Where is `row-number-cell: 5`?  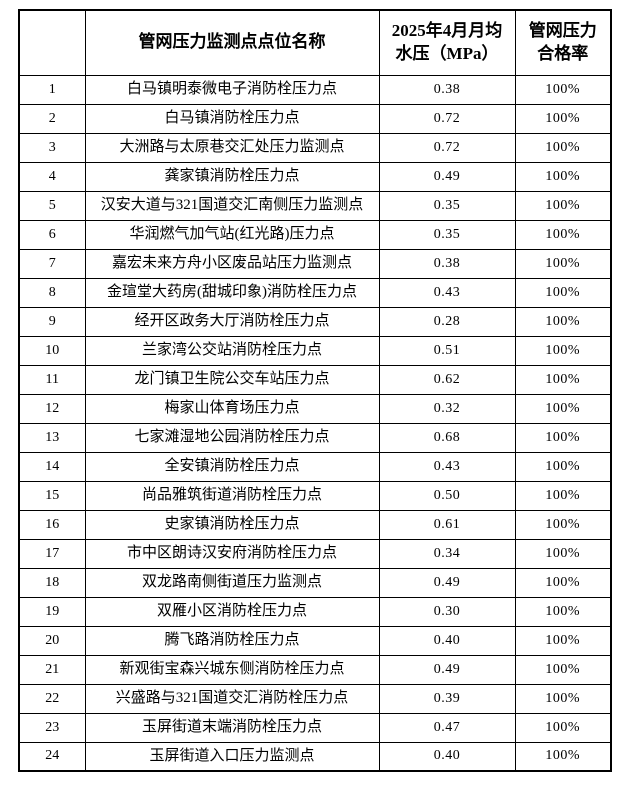 row-number-cell: 5 is located at coordinates (52, 205).